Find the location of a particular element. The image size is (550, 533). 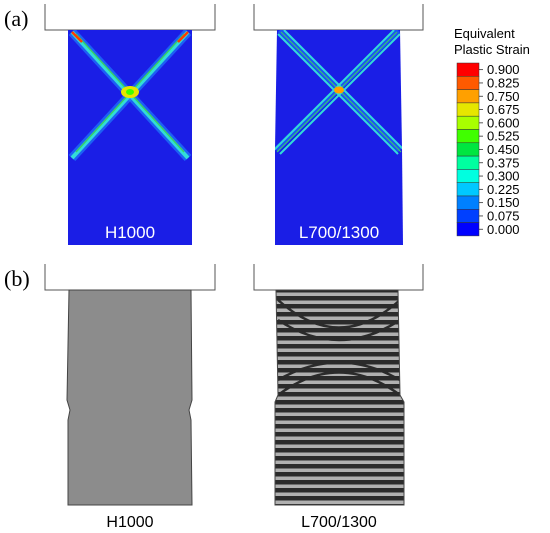

legend-title-line1: Equivalent is located at coordinates (484, 33).